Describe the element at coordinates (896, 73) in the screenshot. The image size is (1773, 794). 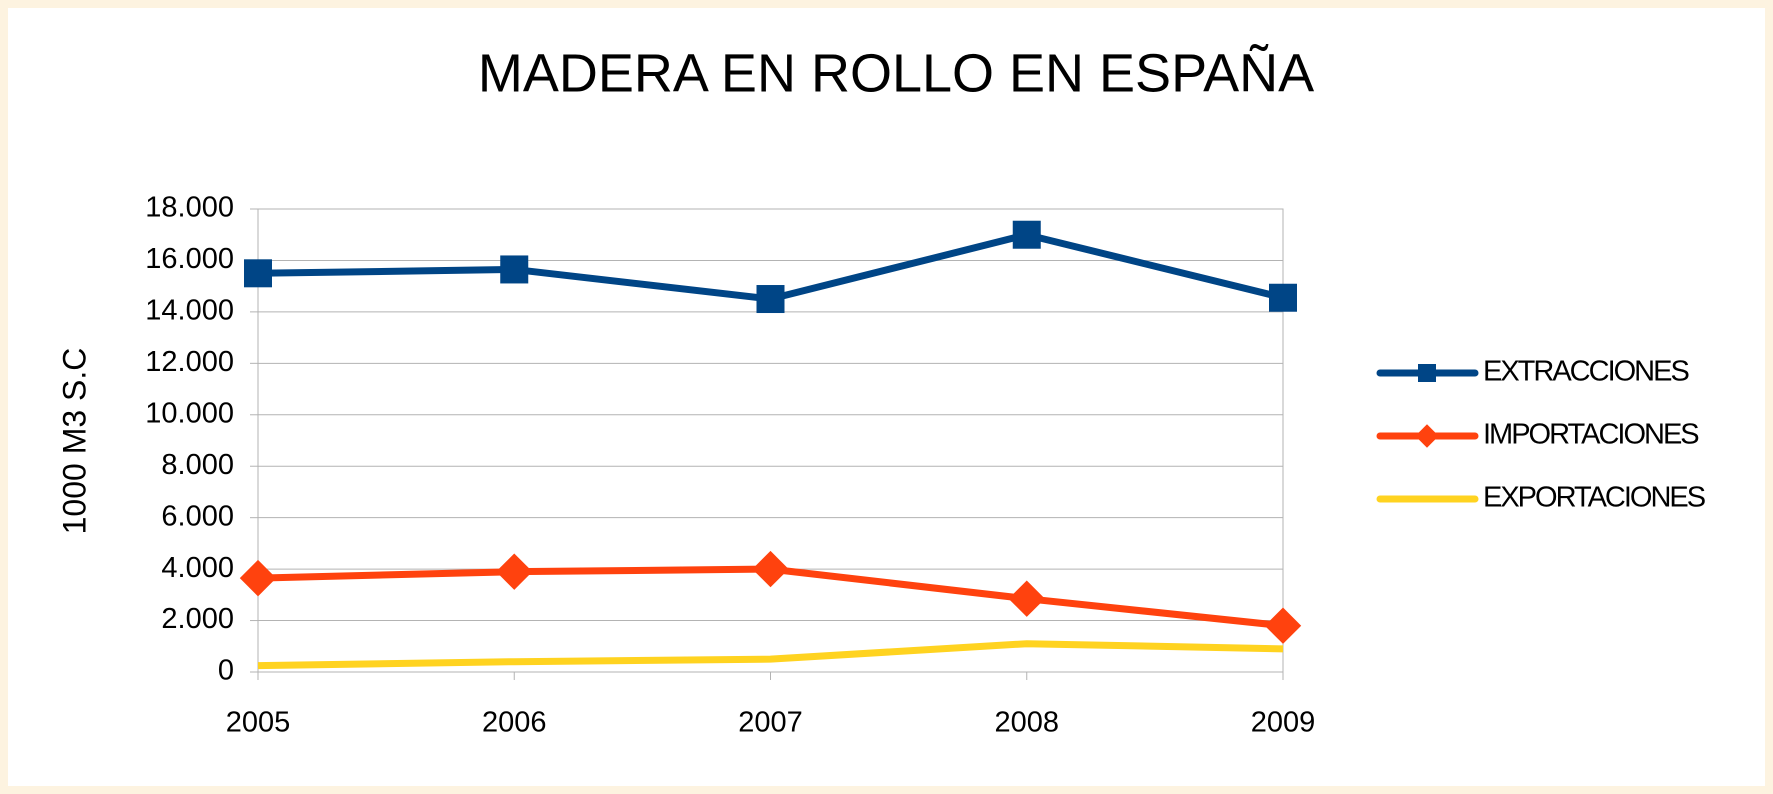
I see `chart-title: MADERA EN ROLLO EN ESPAÑA` at that location.